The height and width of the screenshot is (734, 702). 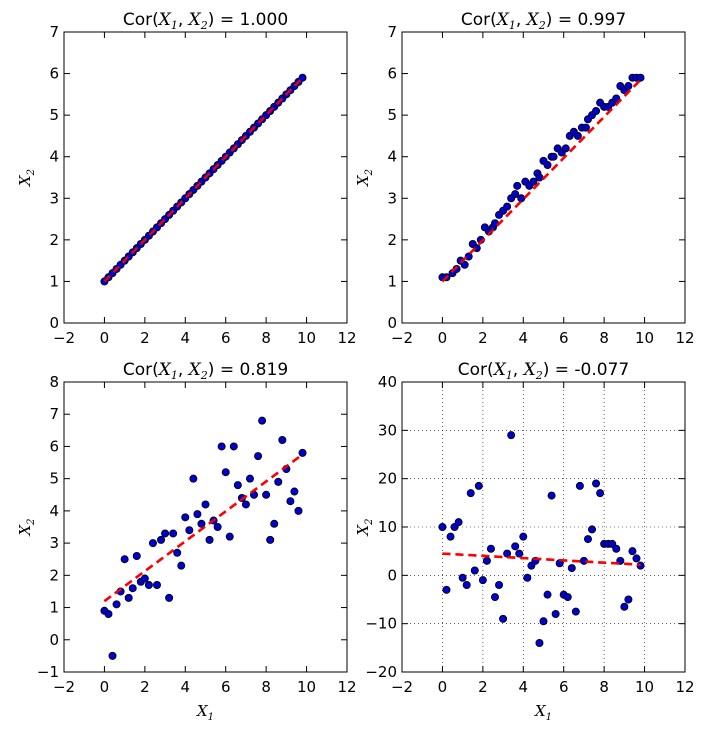 I want to click on x-tick-label: 8, so click(x=604, y=687).